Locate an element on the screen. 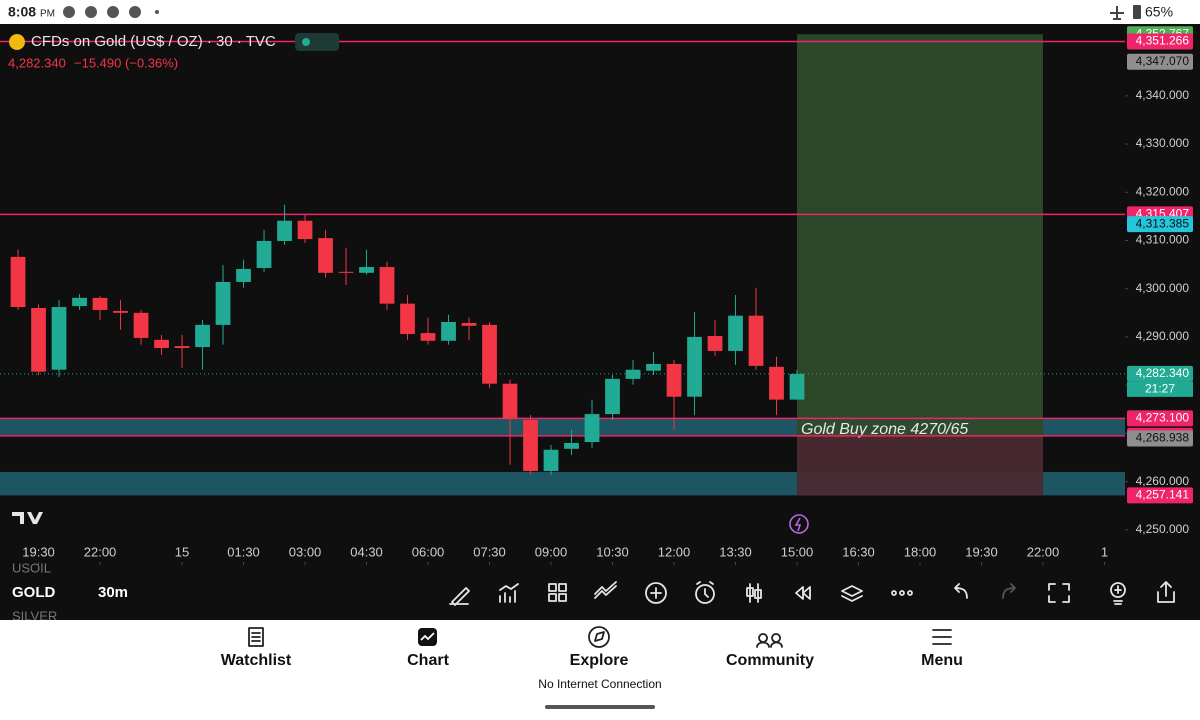  y-tick-label: 4,260.000 is located at coordinates (1163, 481).